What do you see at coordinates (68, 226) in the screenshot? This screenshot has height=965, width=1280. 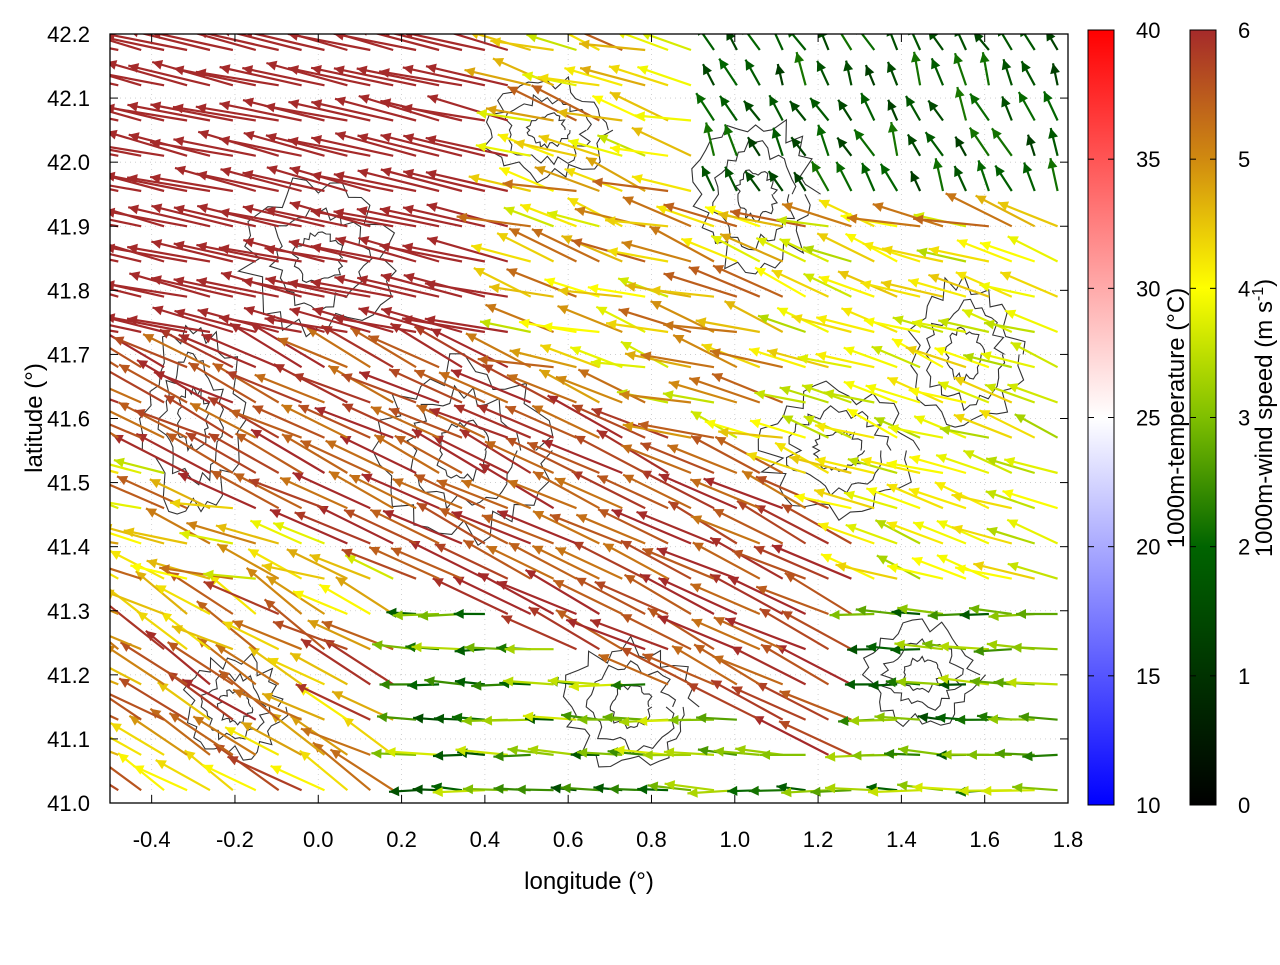 I see `y-tick-label: 41.9` at bounding box center [68, 226].